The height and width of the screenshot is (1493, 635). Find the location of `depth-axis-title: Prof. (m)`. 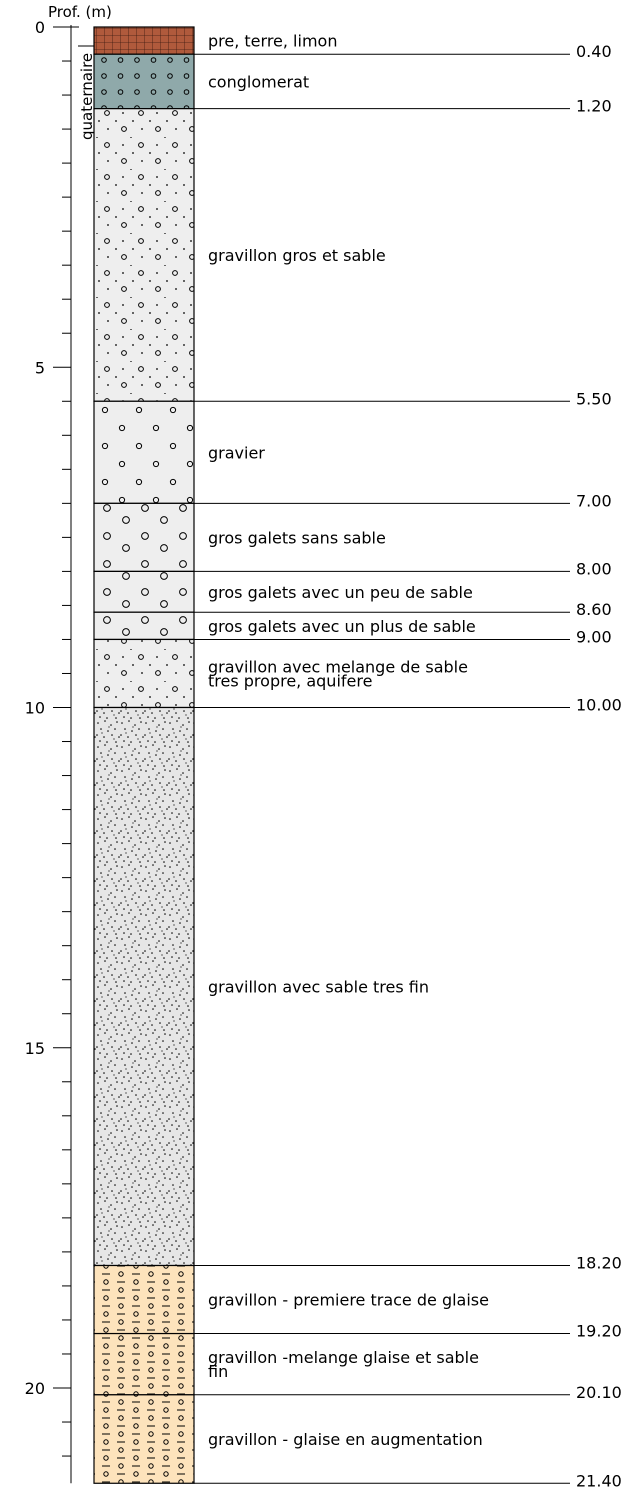

depth-axis-title: Prof. (m) is located at coordinates (80, 12).